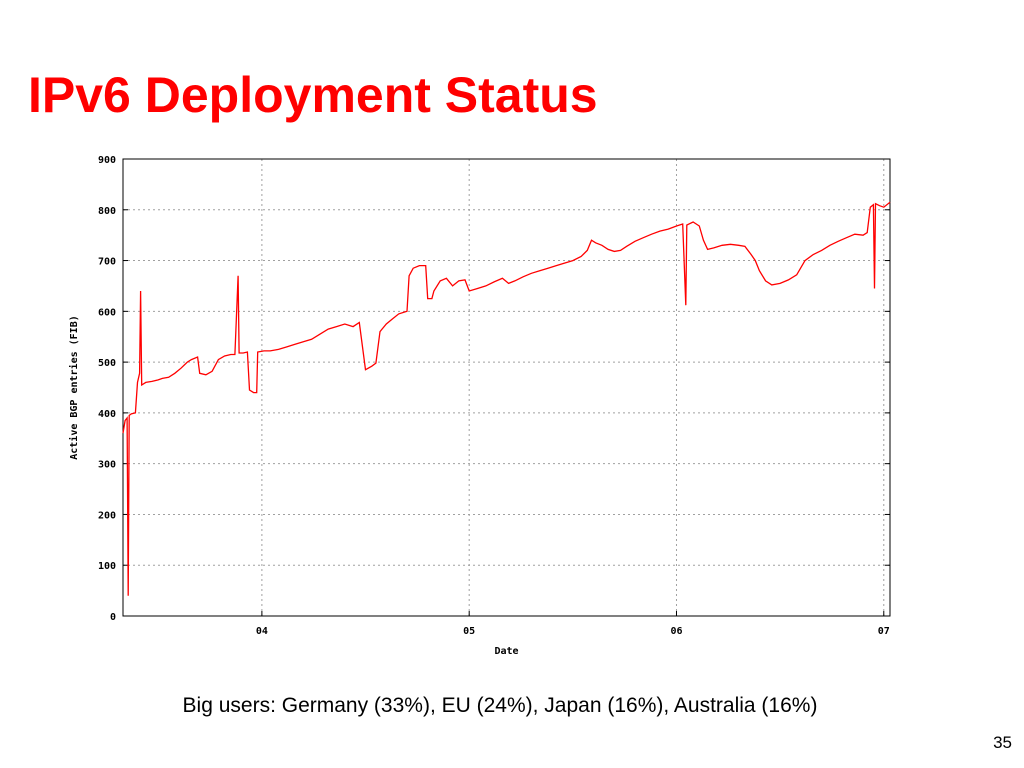  I want to click on y-tick-label: 200, so click(107, 515).